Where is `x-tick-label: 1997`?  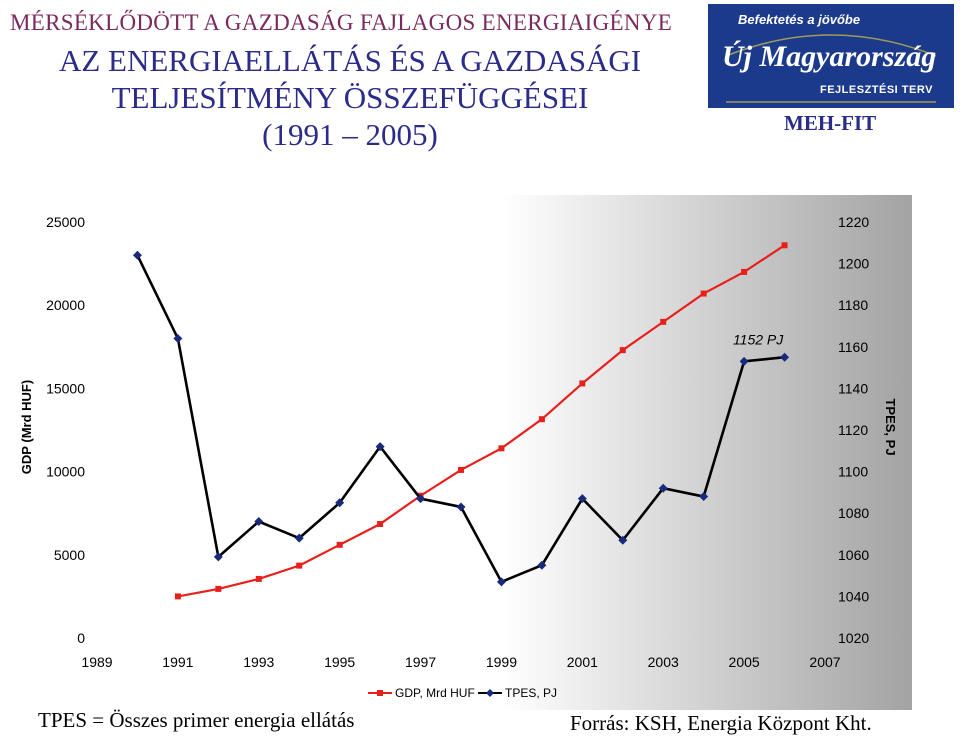
x-tick-label: 1997 is located at coordinates (420, 662).